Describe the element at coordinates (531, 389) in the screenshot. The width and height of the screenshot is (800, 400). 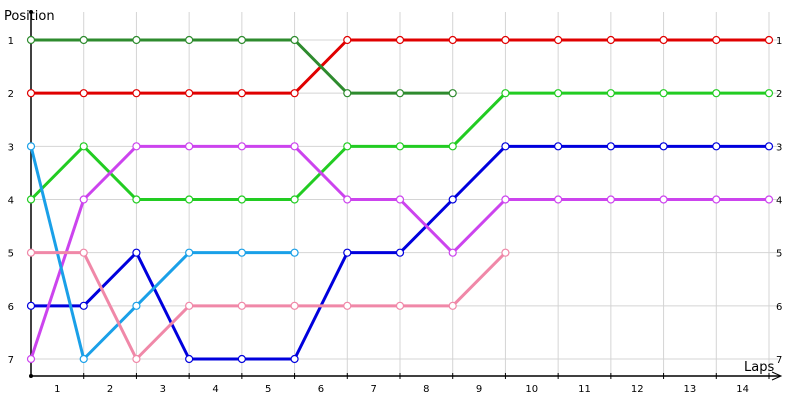
I see `x-tick-label: 10` at that location.